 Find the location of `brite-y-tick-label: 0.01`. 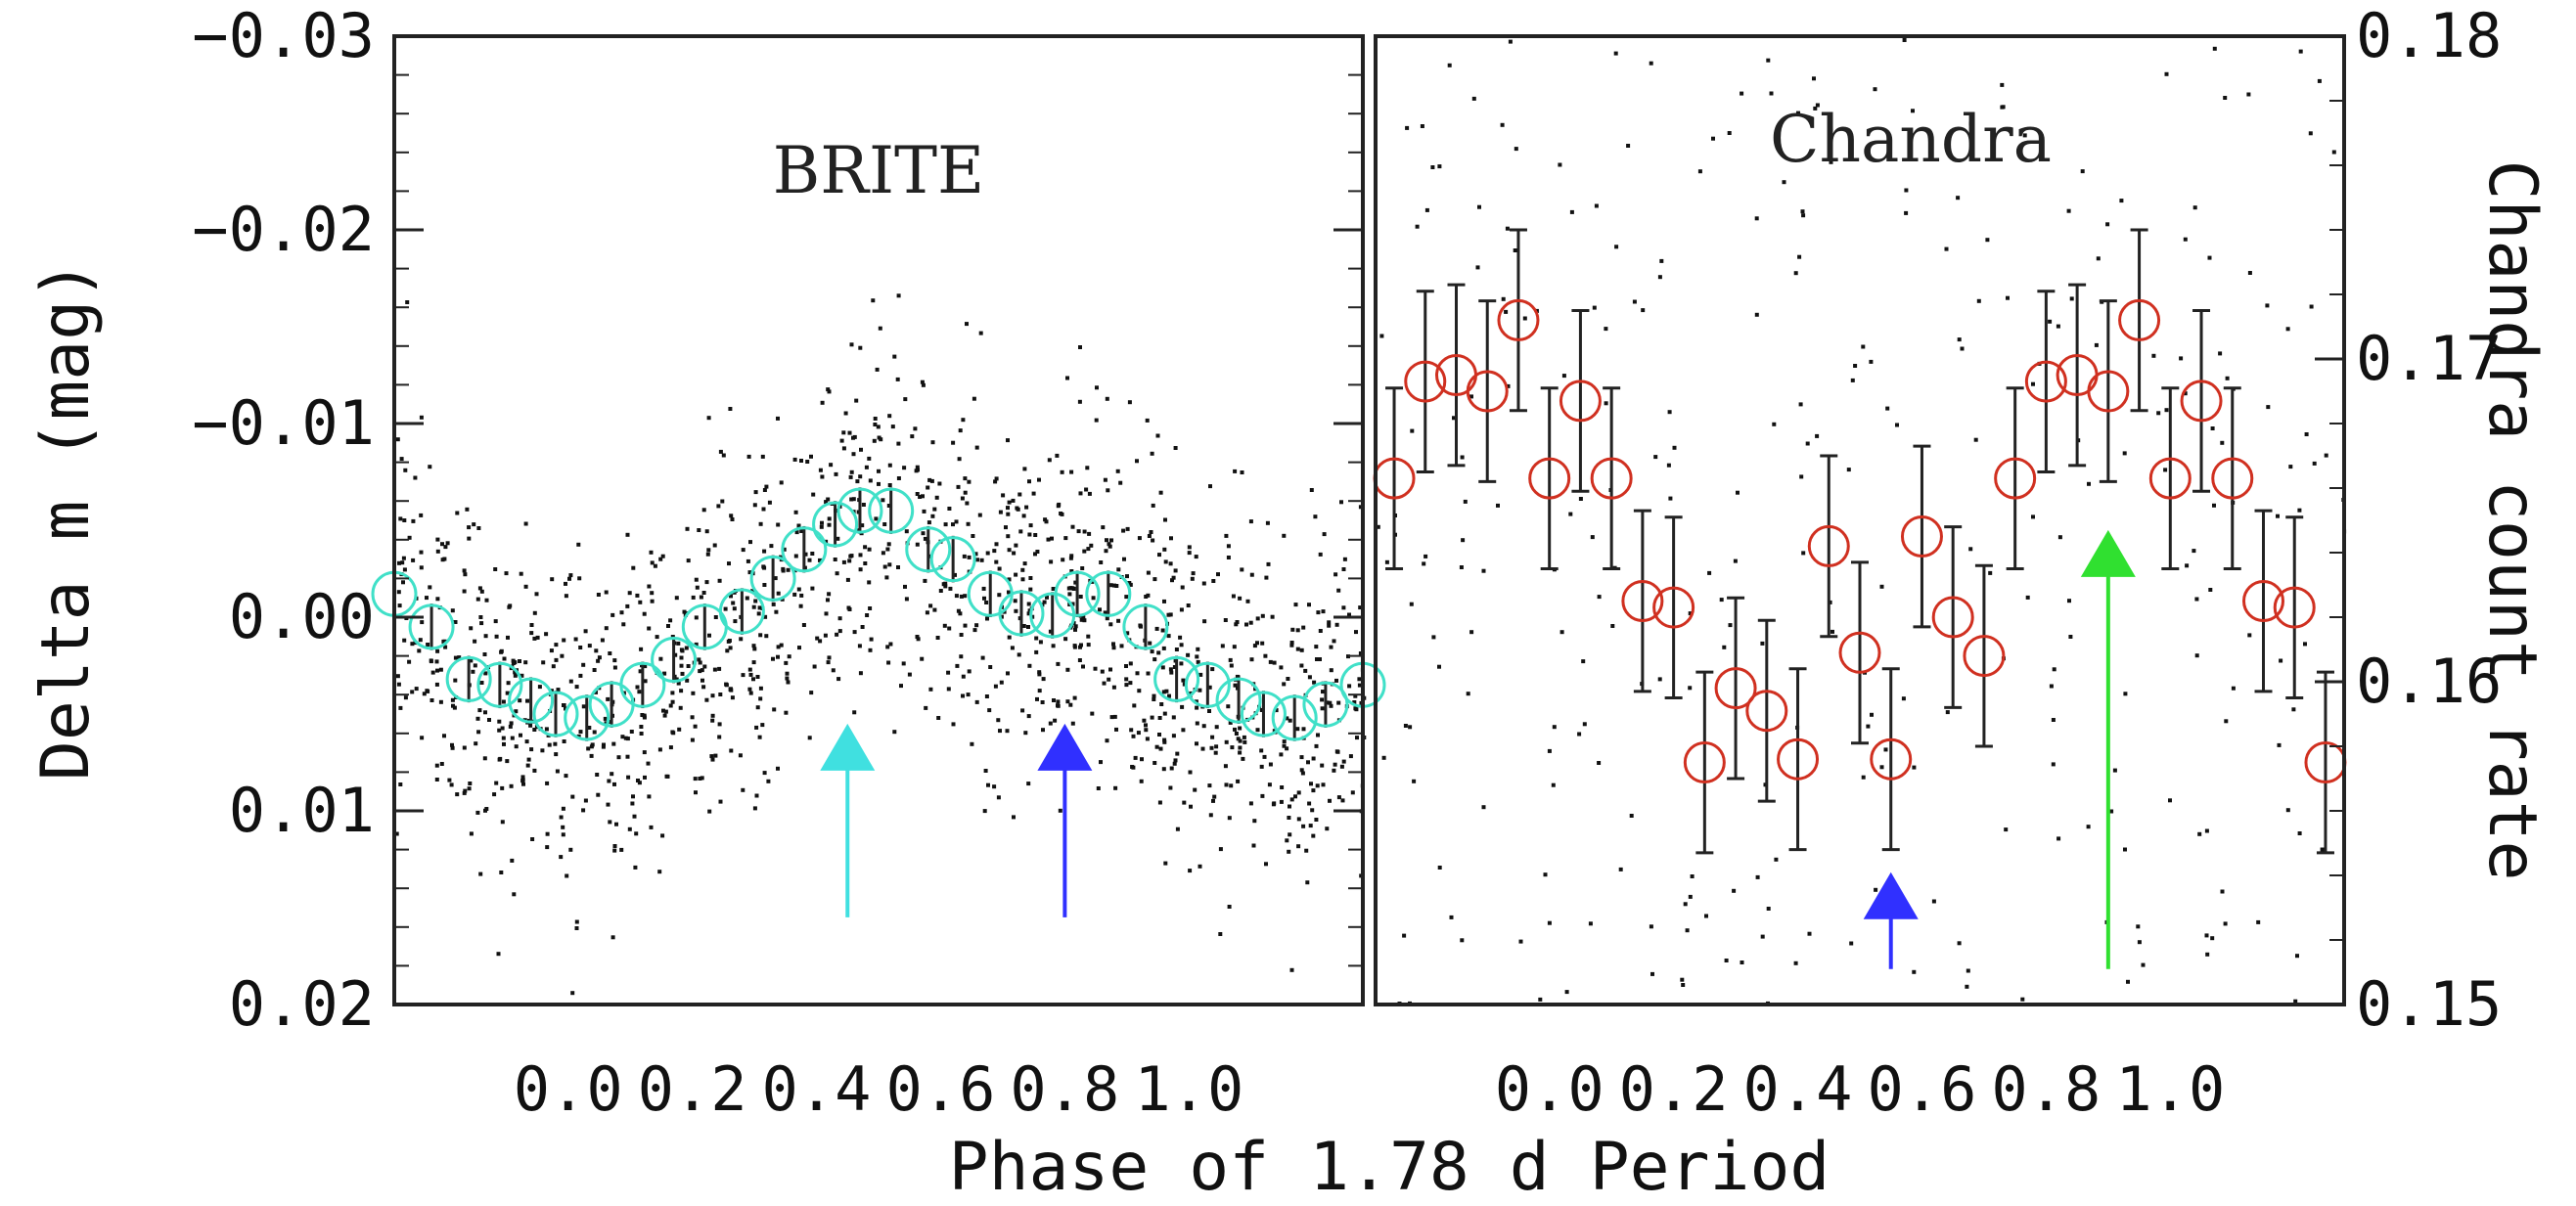

brite-y-tick-label: 0.01 is located at coordinates (302, 810).